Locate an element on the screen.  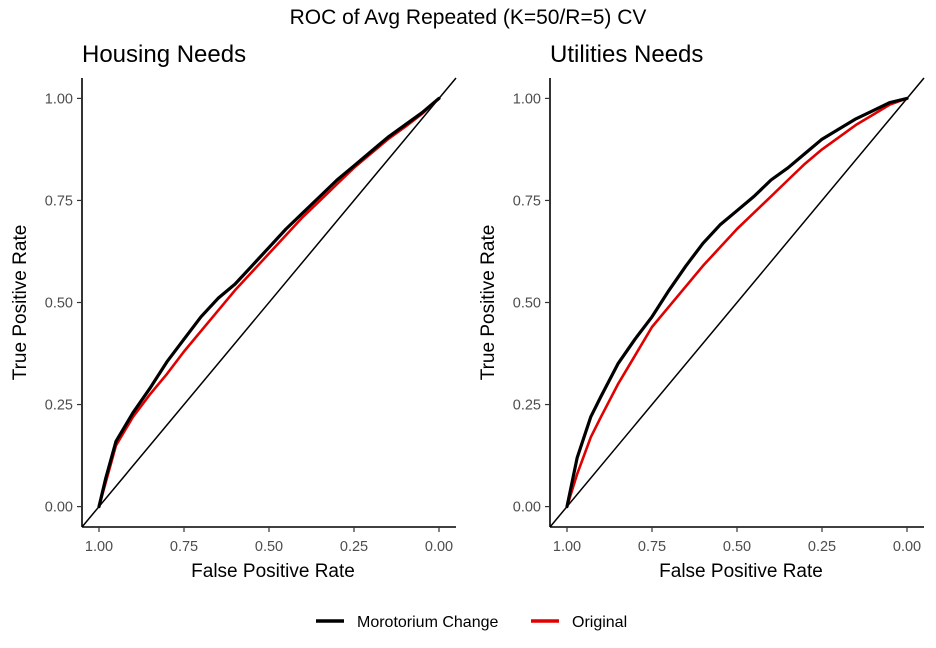
panel-title: Utilities Needs is located at coordinates (626, 54).